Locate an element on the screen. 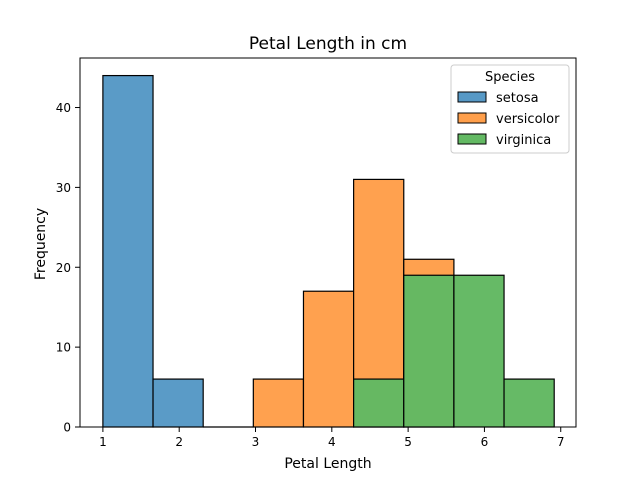 This screenshot has width=640, height=480. legend-swatch-versicolor is located at coordinates (472, 118).